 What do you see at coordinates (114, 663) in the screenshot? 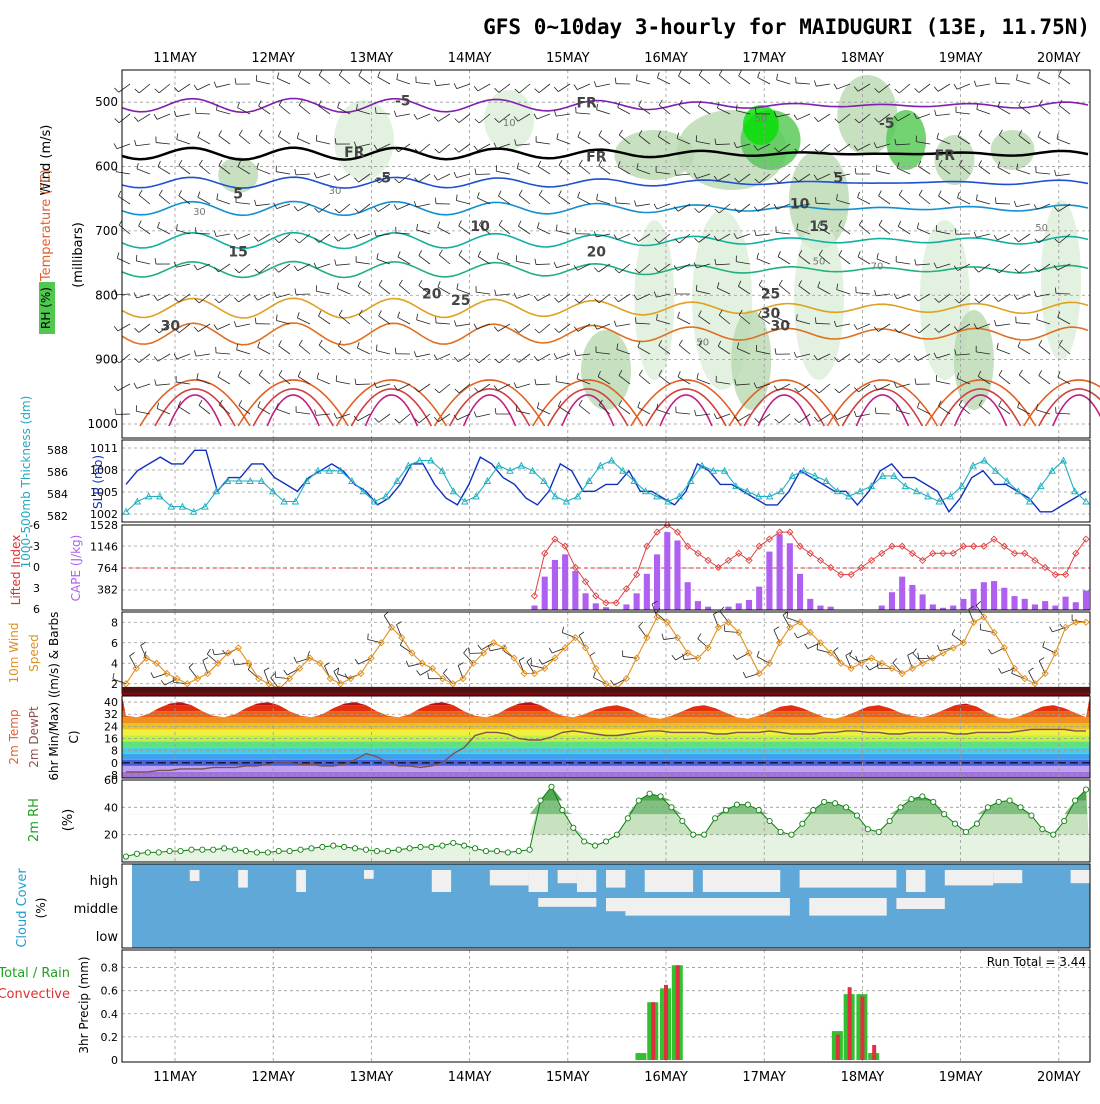
I see `wind-tick-label: 4` at bounding box center [114, 663].